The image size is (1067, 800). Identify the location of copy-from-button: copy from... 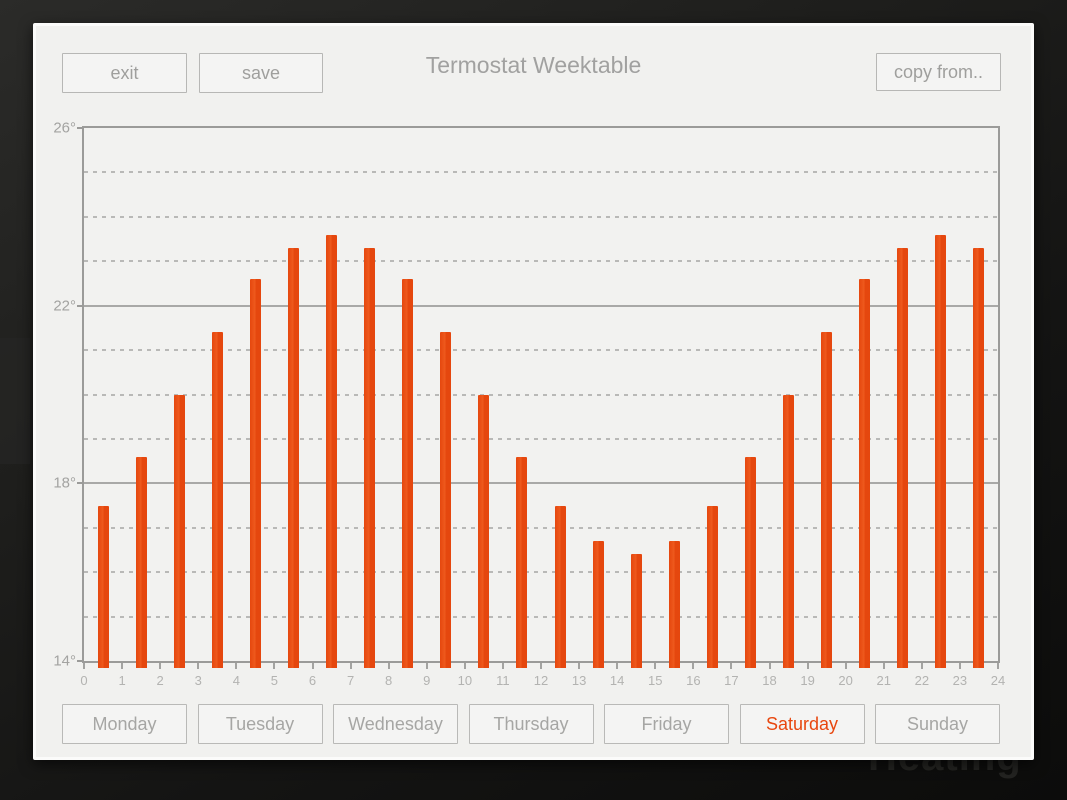
(938, 72).